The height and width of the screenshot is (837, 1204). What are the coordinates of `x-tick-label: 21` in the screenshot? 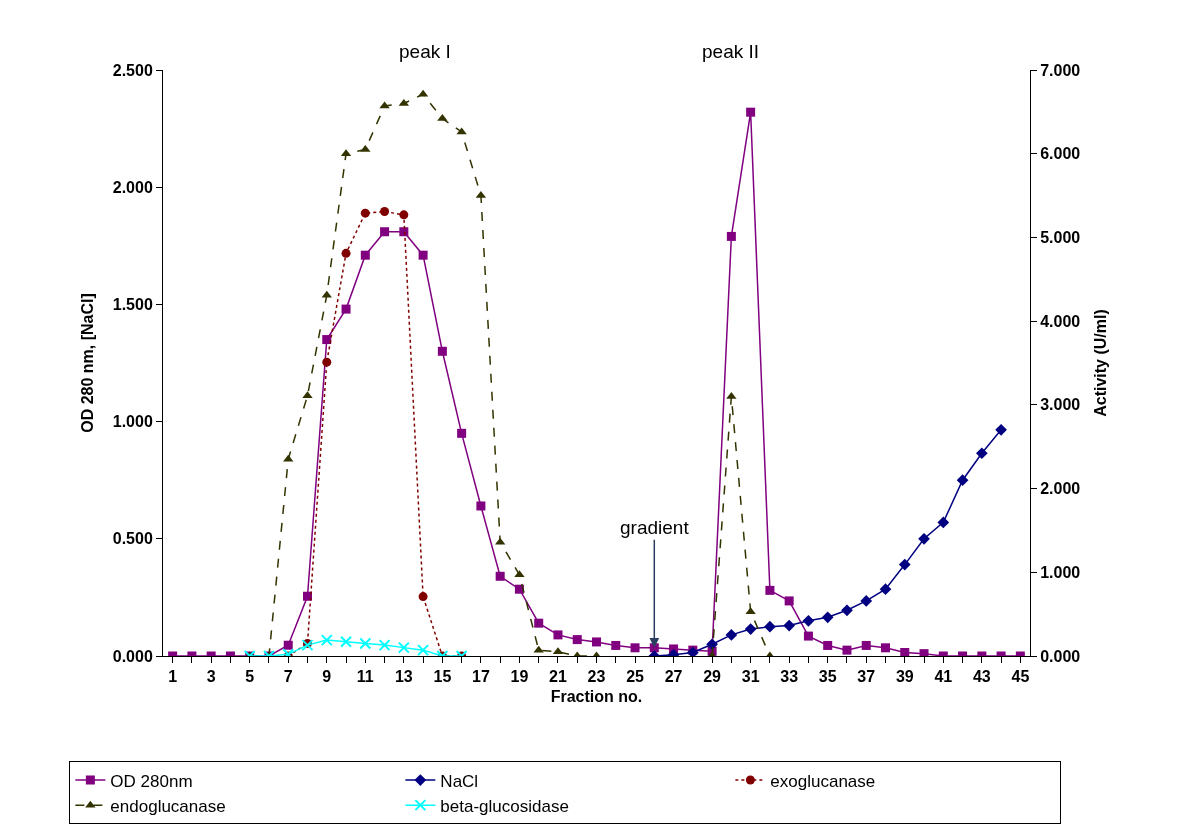 It's located at (558, 677).